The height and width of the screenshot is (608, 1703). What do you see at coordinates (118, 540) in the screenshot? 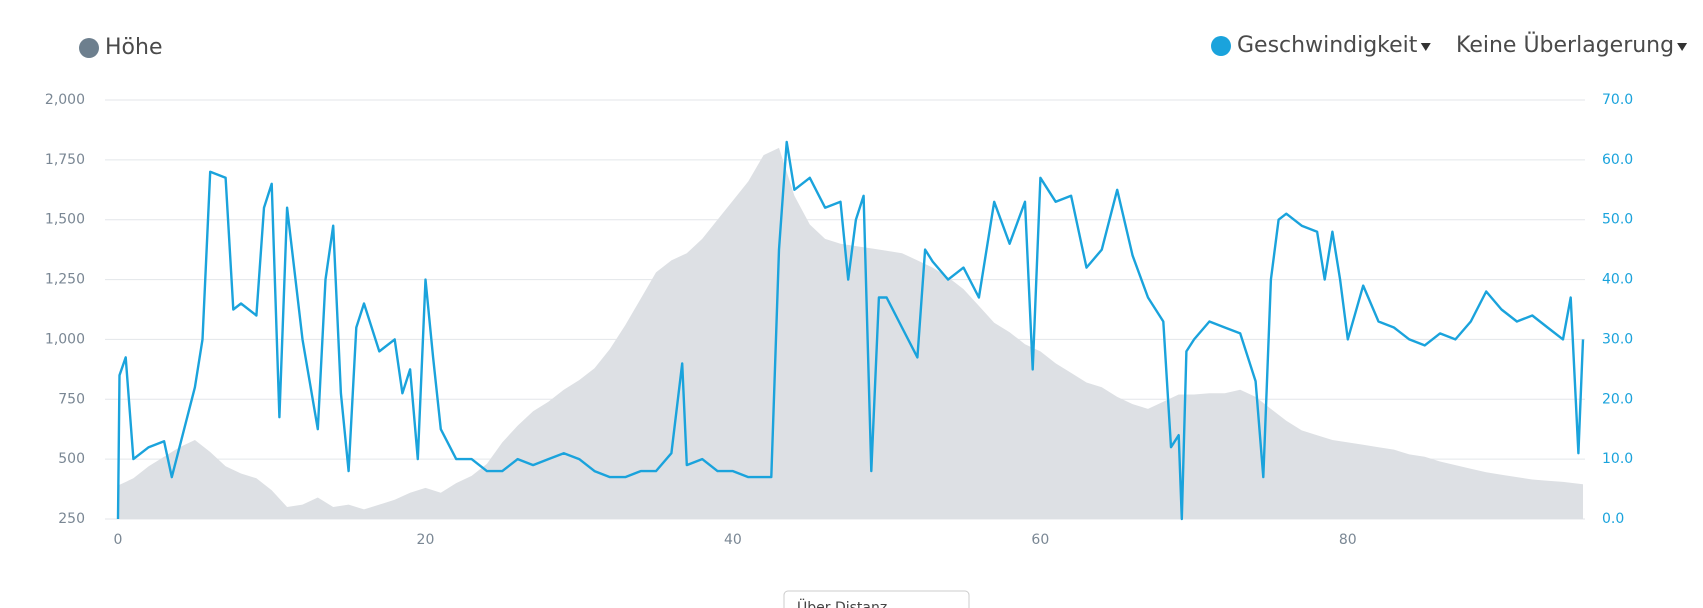
I see `x-tick-label: 0` at bounding box center [118, 540].